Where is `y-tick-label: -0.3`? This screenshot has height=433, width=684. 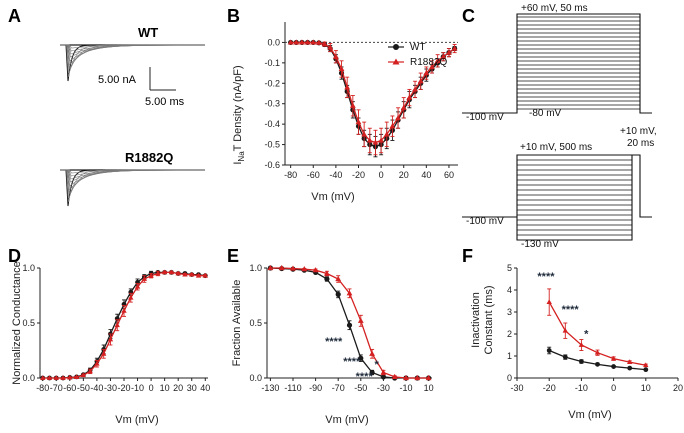 y-tick-label: -0.3 is located at coordinates (272, 104).